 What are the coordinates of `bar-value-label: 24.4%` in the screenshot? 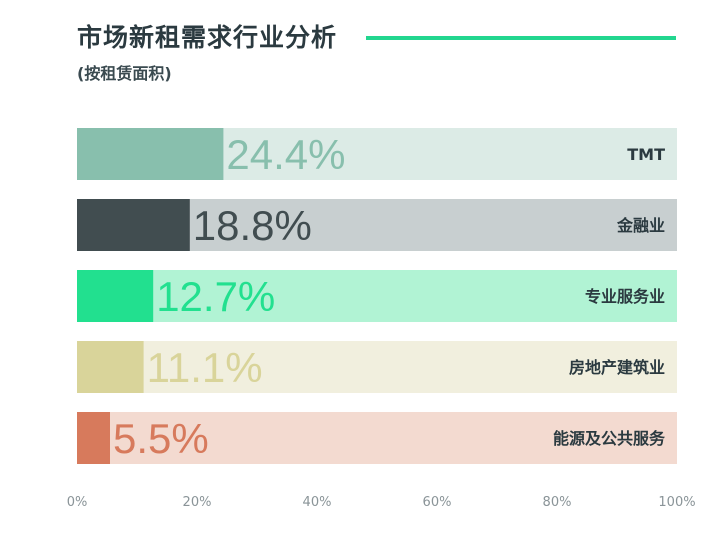 It's located at (285, 154).